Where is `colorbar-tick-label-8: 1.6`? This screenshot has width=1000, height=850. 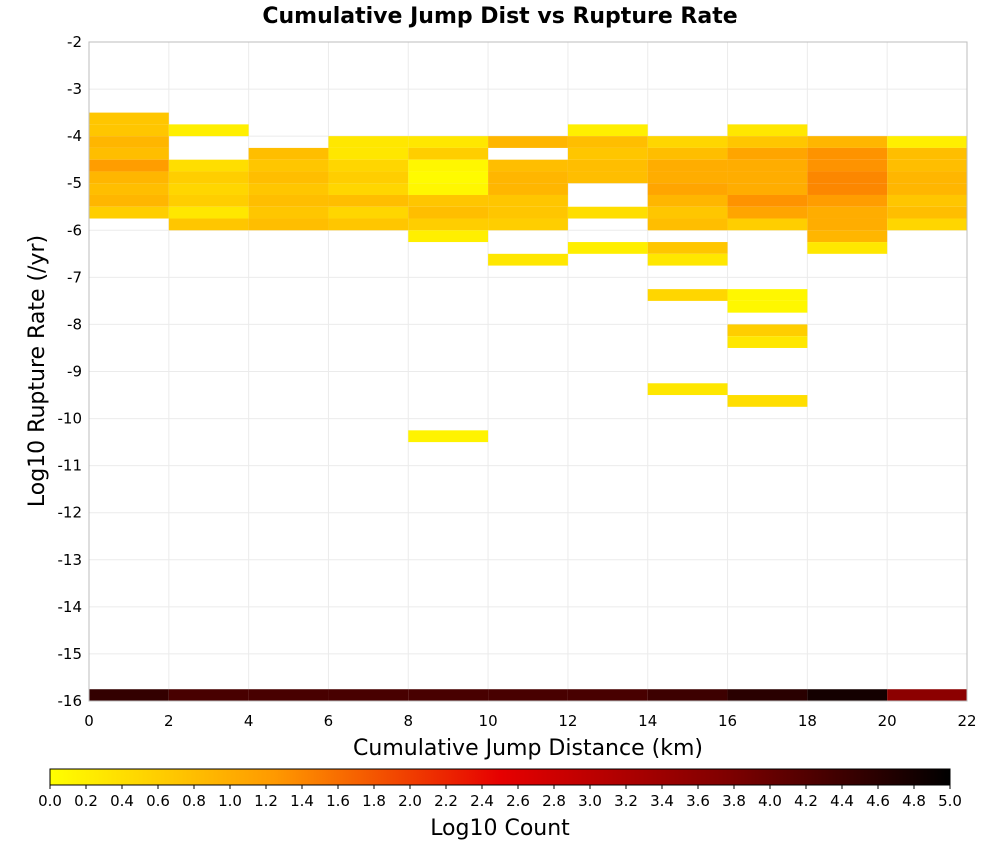
colorbar-tick-label-8: 1.6 is located at coordinates (338, 801).